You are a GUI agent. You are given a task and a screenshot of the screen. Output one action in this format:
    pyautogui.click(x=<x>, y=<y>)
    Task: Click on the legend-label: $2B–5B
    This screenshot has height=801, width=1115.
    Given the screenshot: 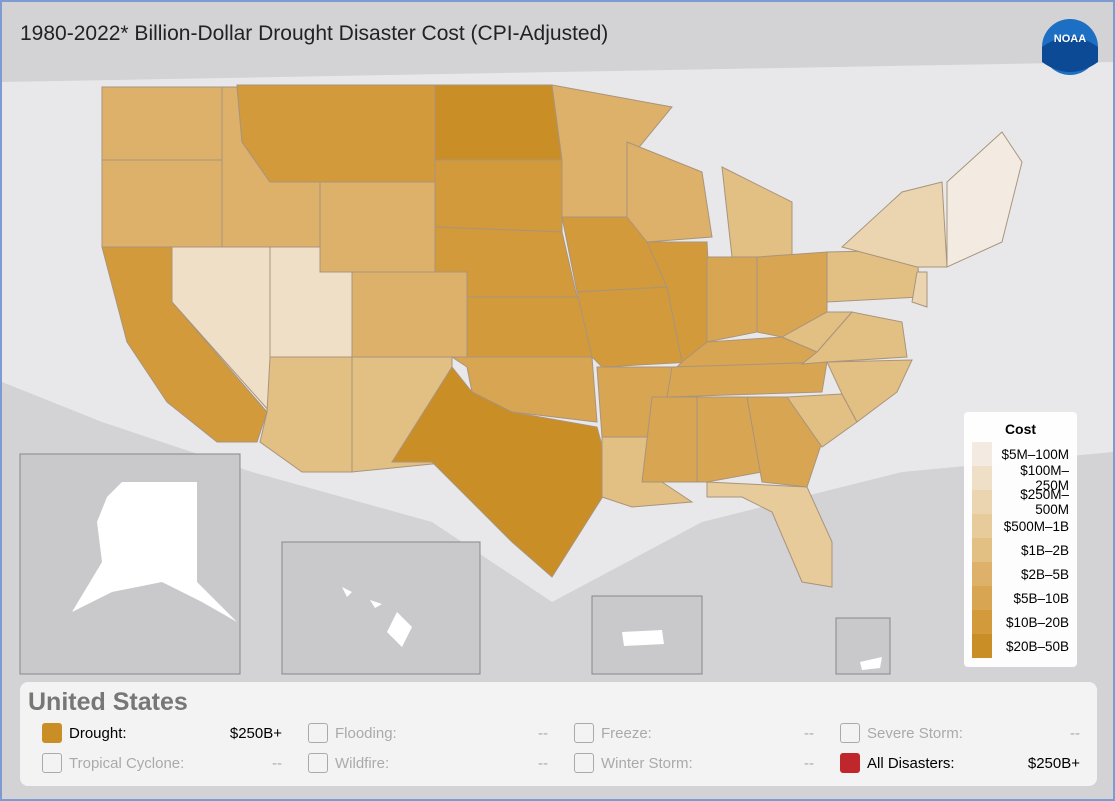 What is the action you would take?
    pyautogui.click(x=1044, y=574)
    